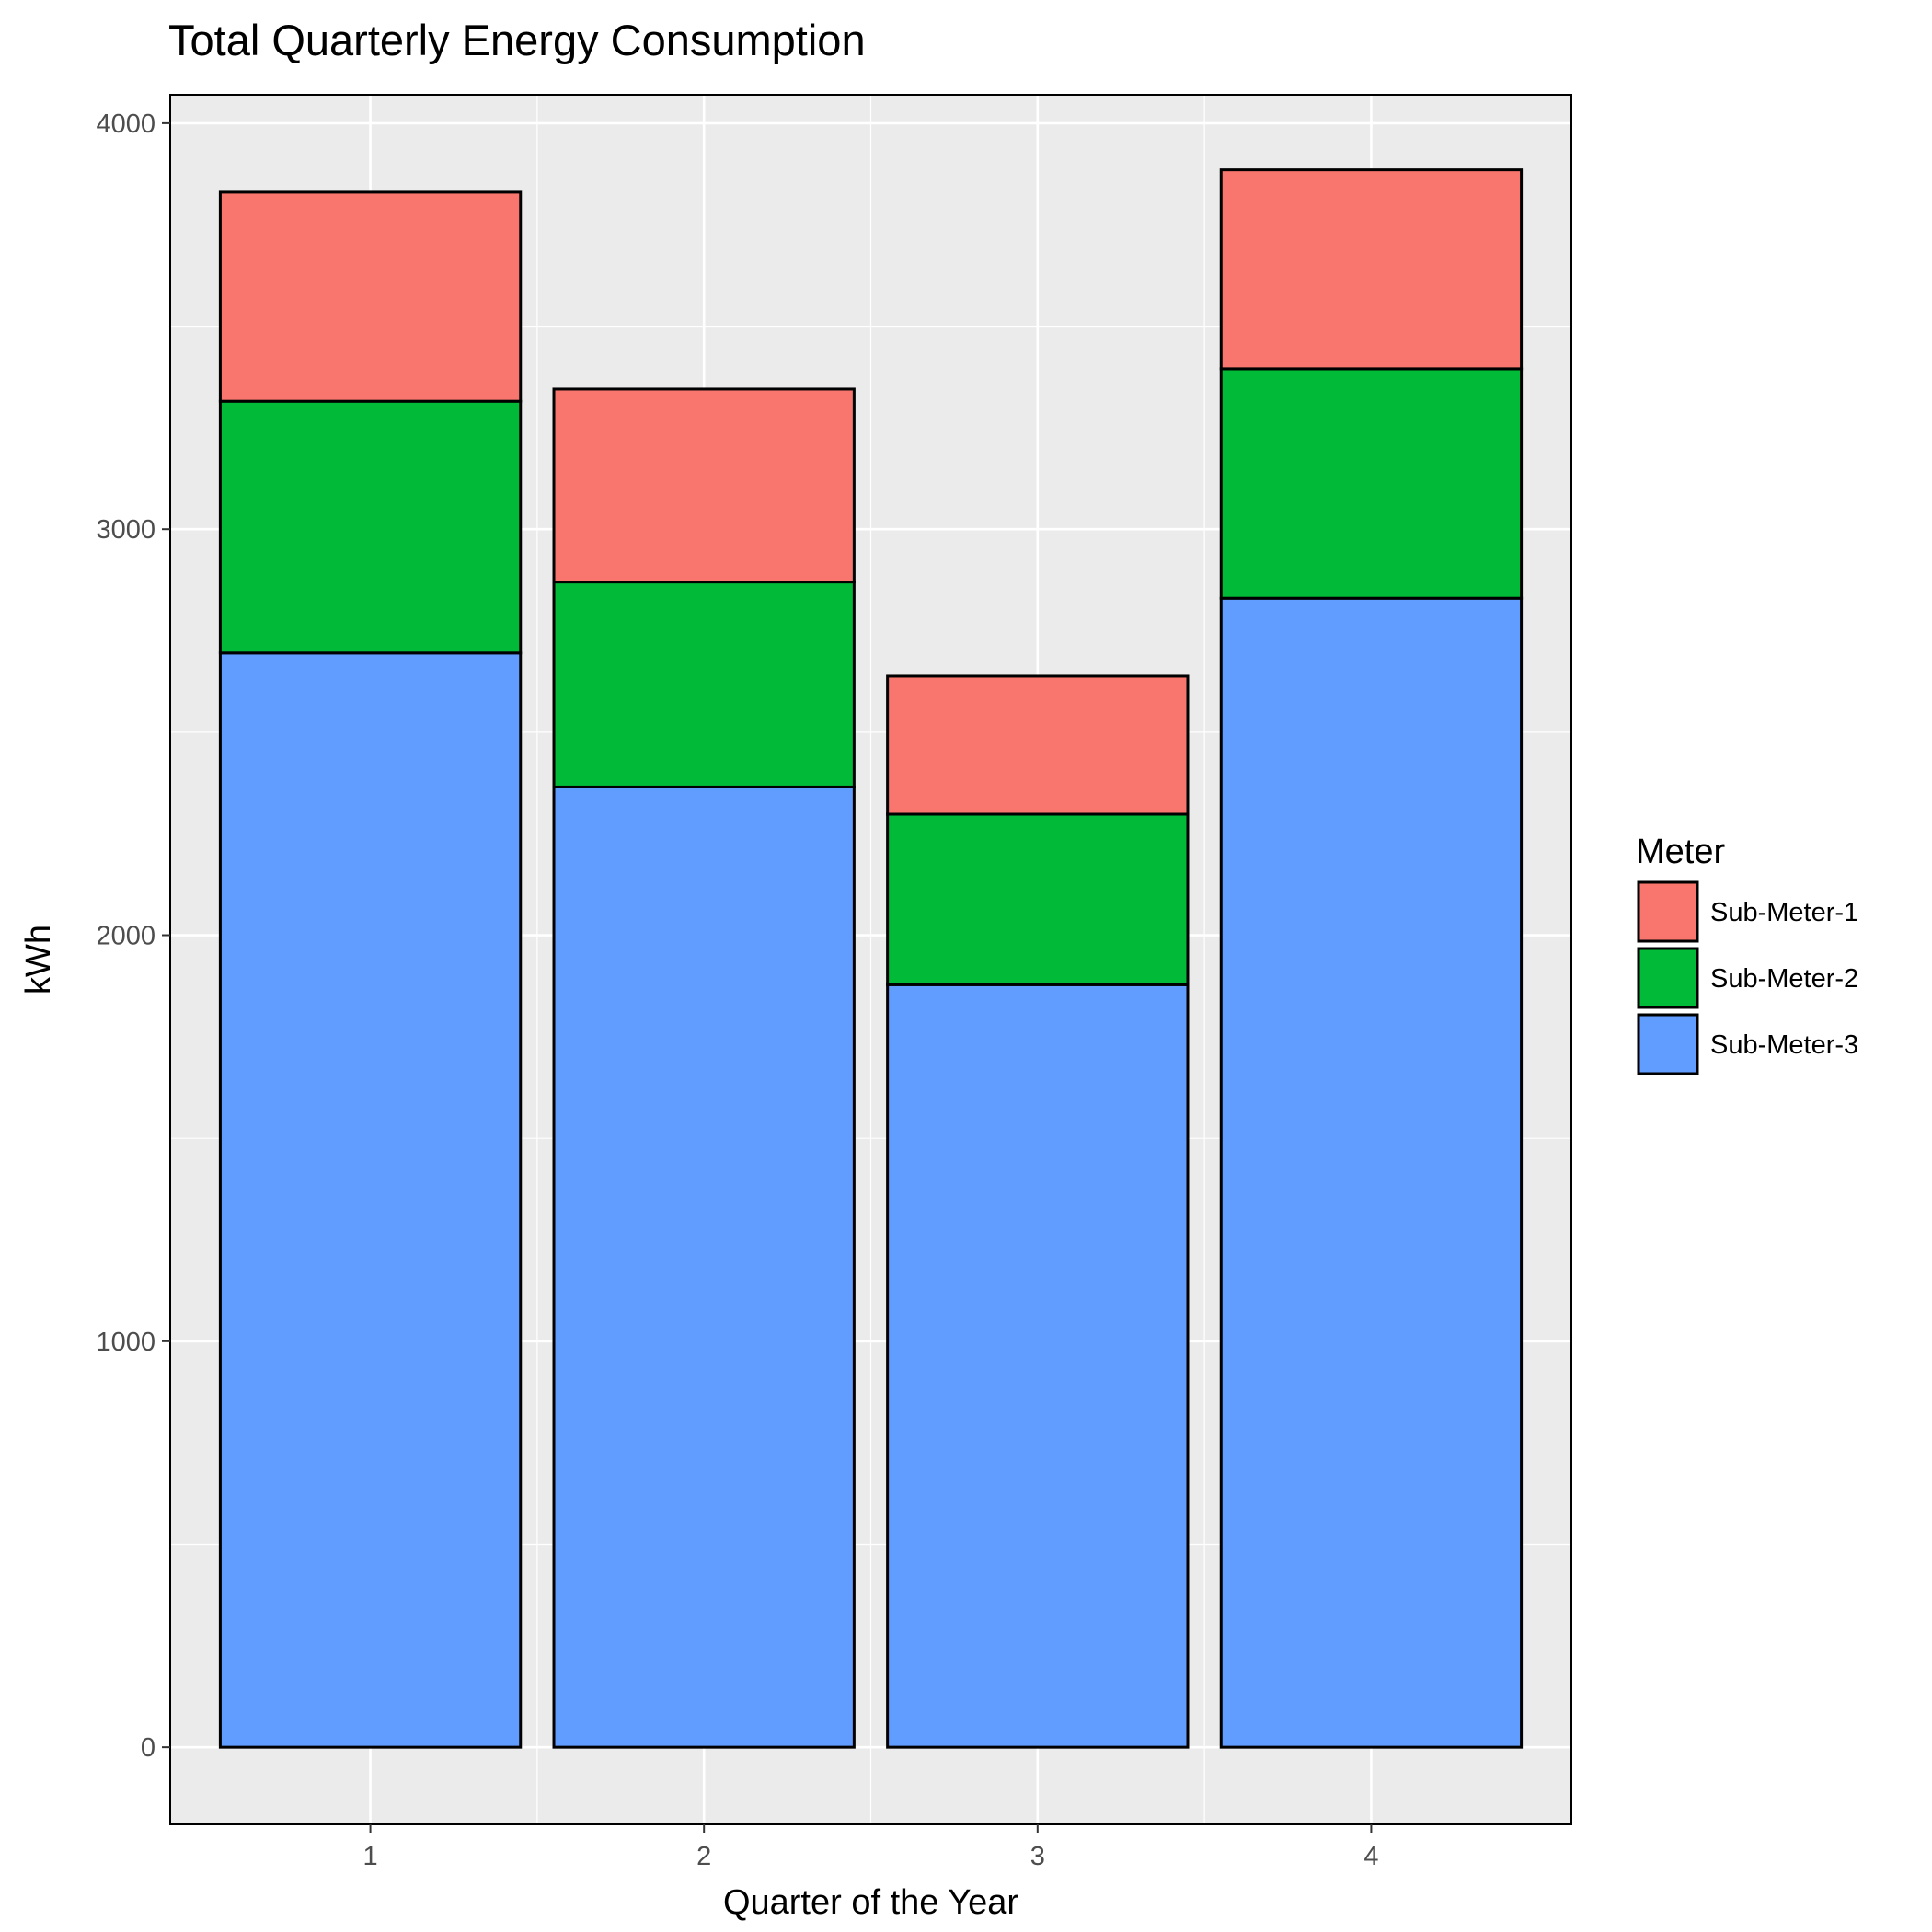 The height and width of the screenshot is (1932, 1932). What do you see at coordinates (126, 936) in the screenshot?
I see `y-tick-label: 2000` at bounding box center [126, 936].